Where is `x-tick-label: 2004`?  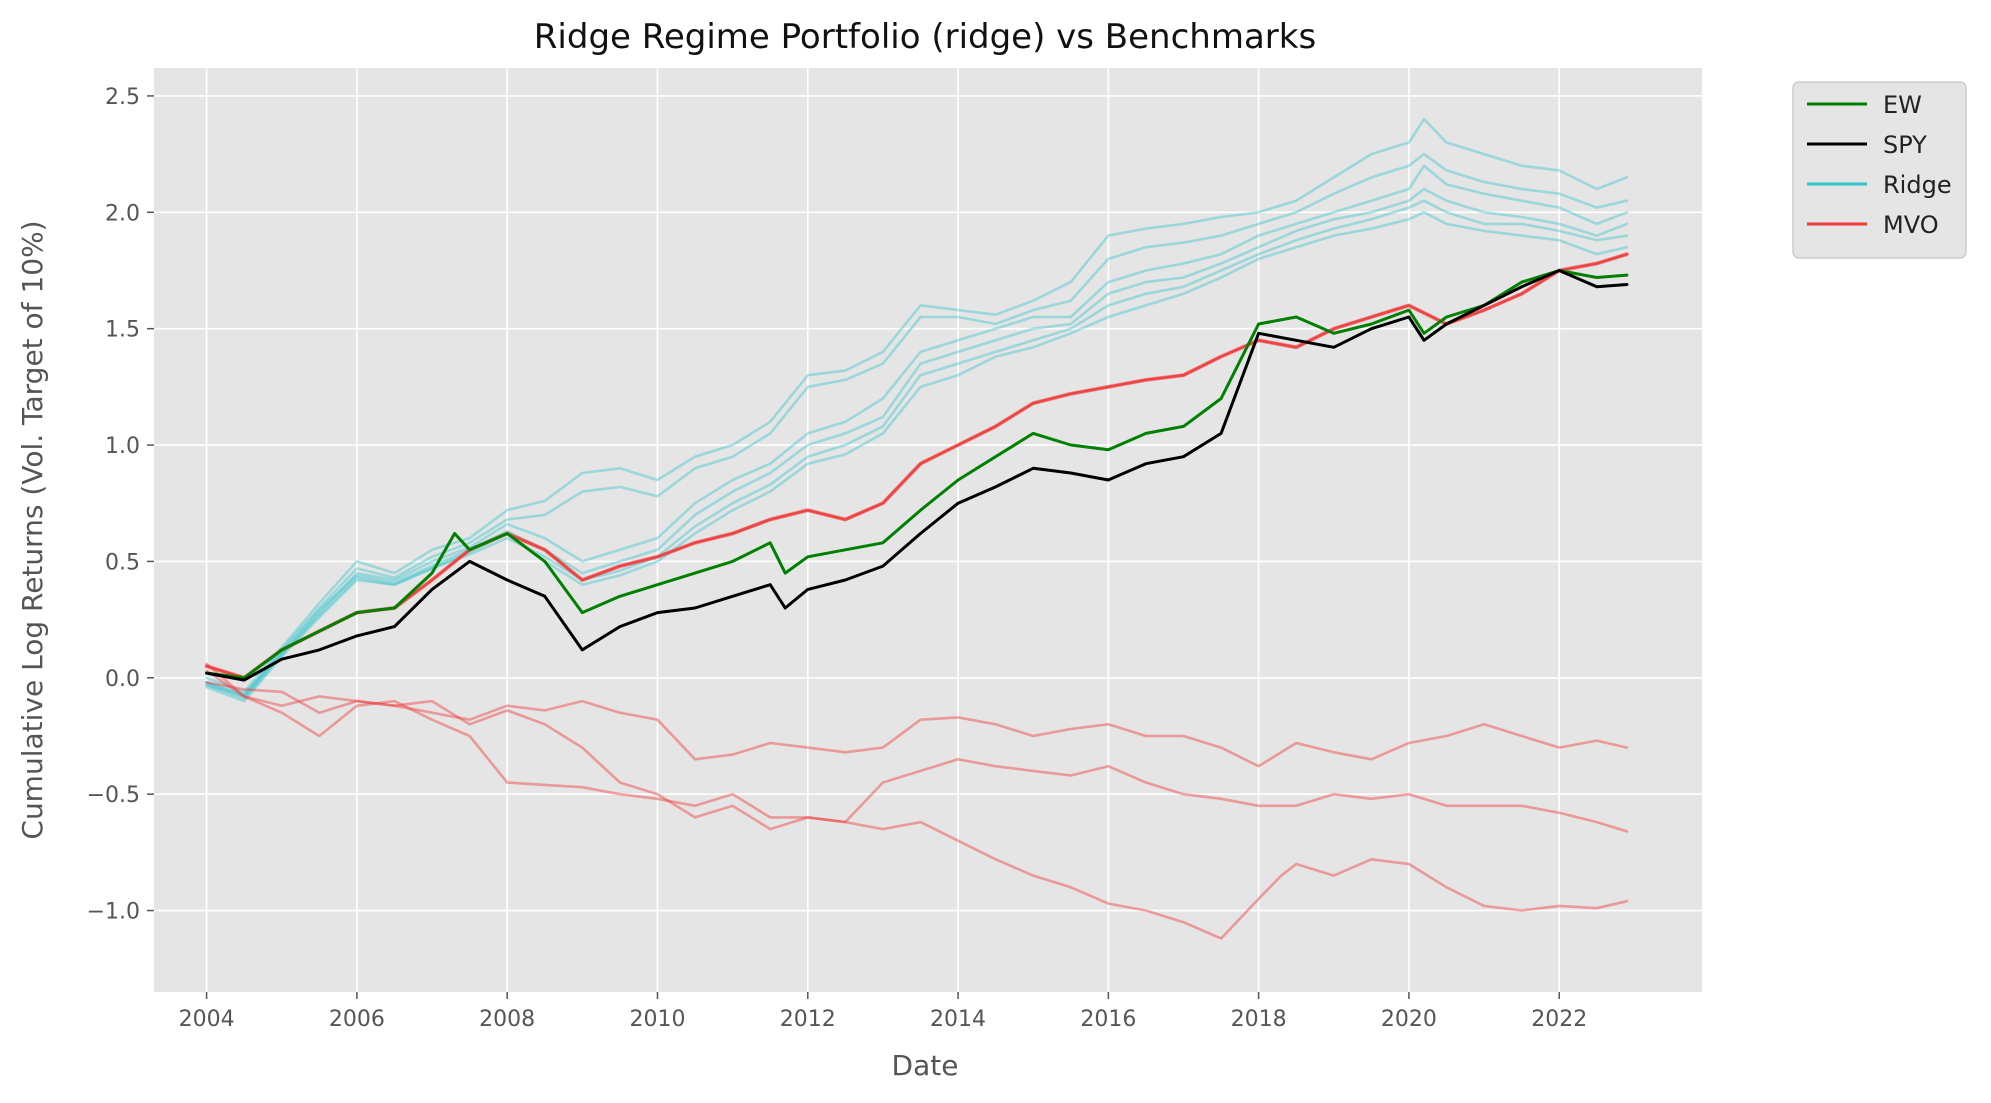 x-tick-label: 2004 is located at coordinates (207, 1019).